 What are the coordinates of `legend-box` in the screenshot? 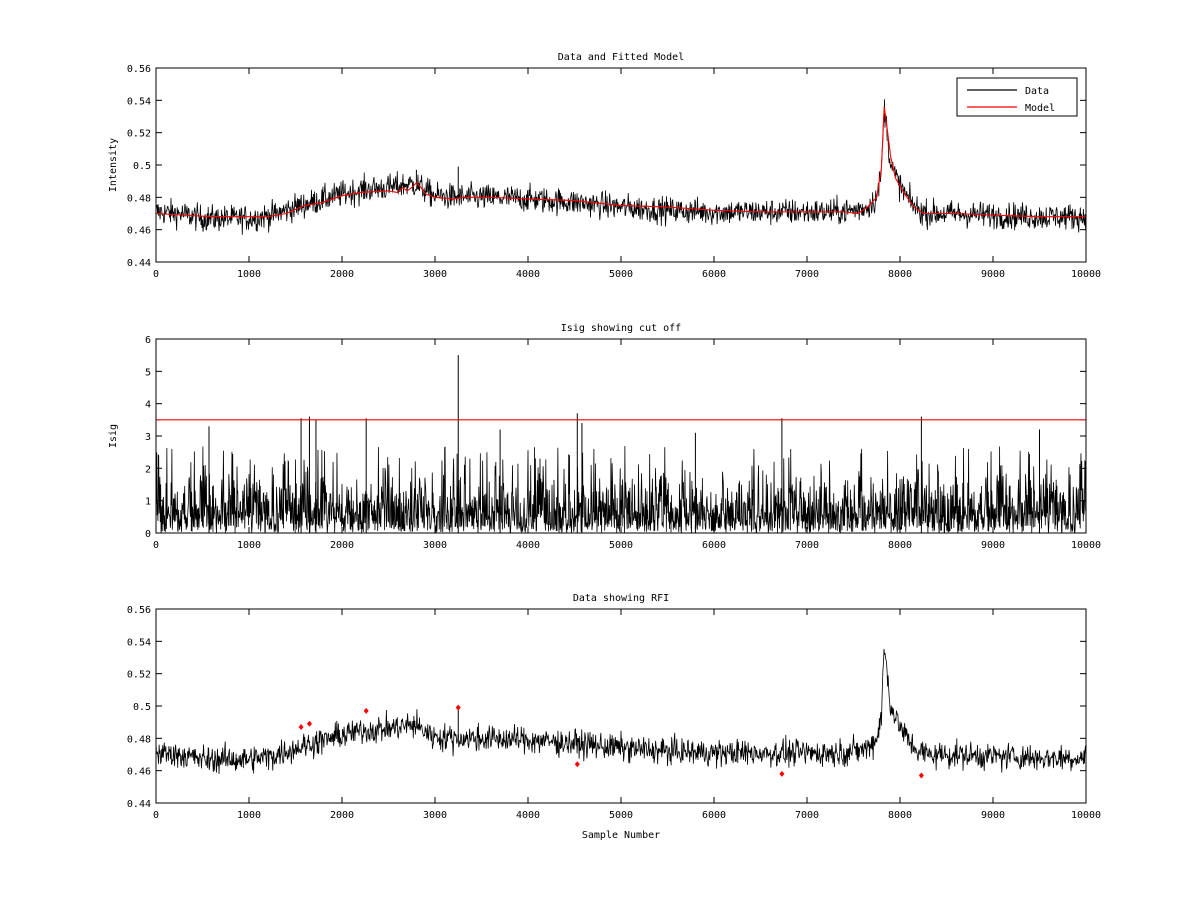 It's located at (1017, 97).